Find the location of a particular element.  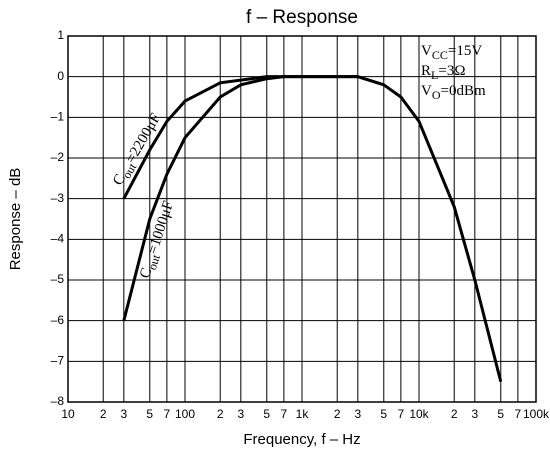

text-part: C is located at coordinates (146, 273).